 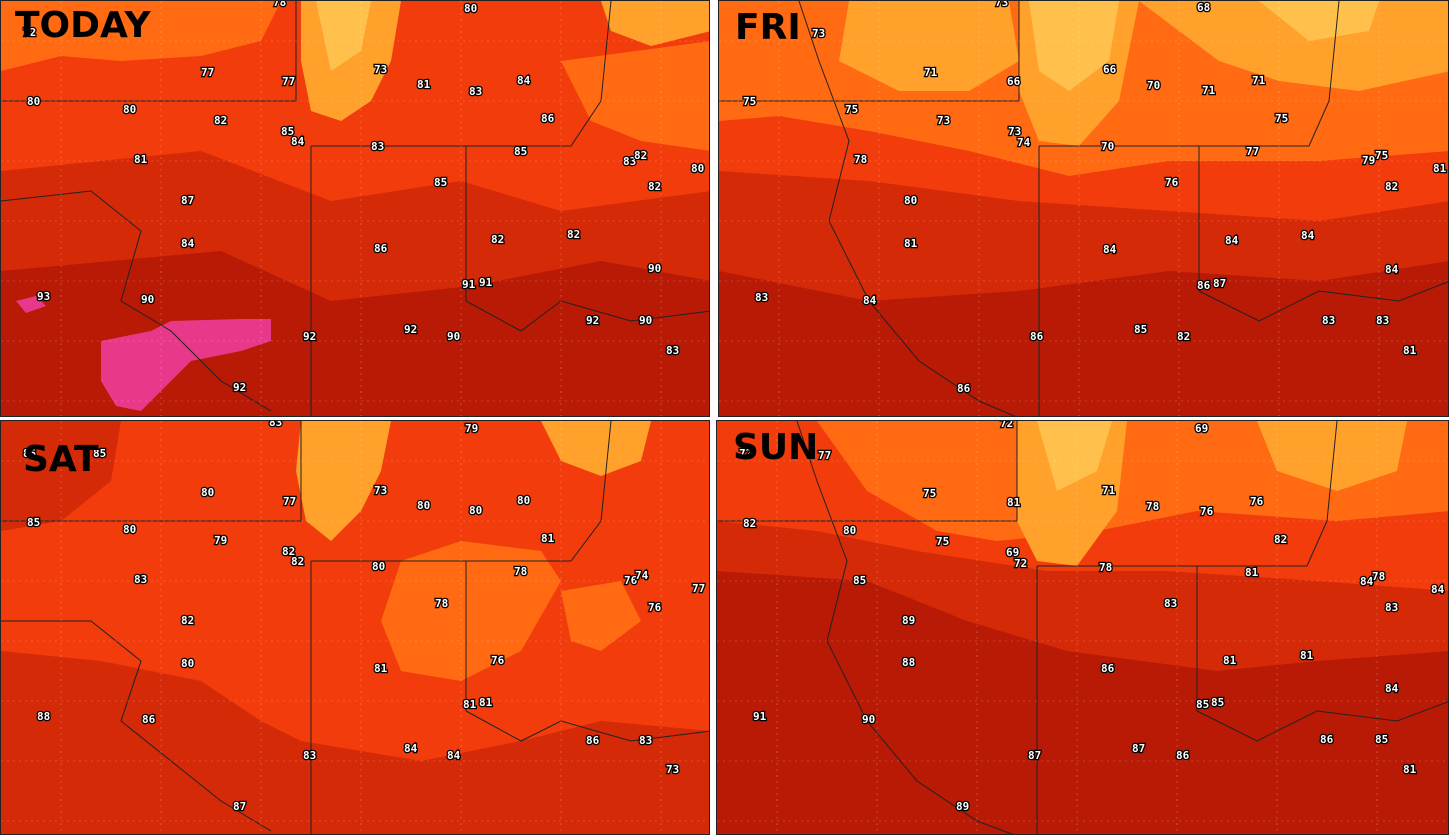 I want to click on temp-label: 74, so click(x=1024, y=142).